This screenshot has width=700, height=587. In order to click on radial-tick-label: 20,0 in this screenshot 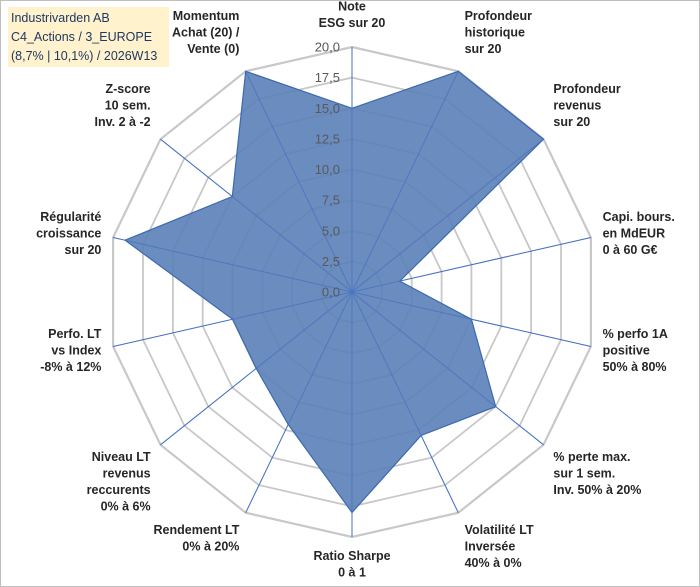, I will do `click(327, 47)`.